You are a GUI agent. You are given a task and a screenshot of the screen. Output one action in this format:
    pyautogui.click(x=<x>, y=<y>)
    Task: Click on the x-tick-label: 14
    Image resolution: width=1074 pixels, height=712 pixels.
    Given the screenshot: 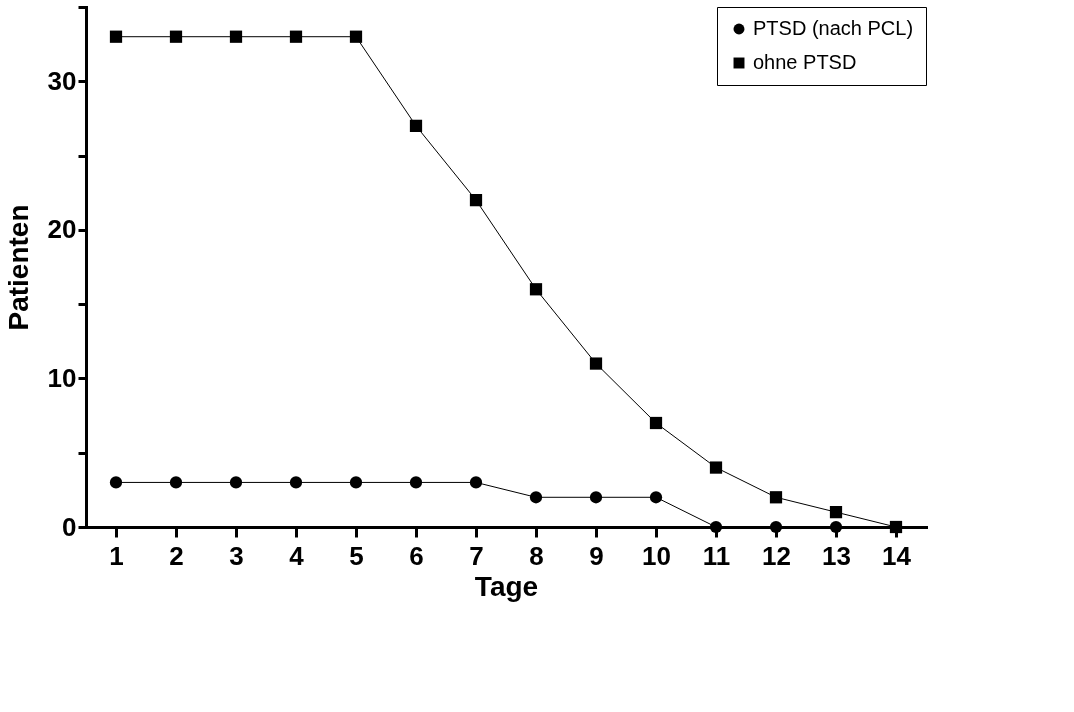 What is the action you would take?
    pyautogui.click(x=897, y=555)
    